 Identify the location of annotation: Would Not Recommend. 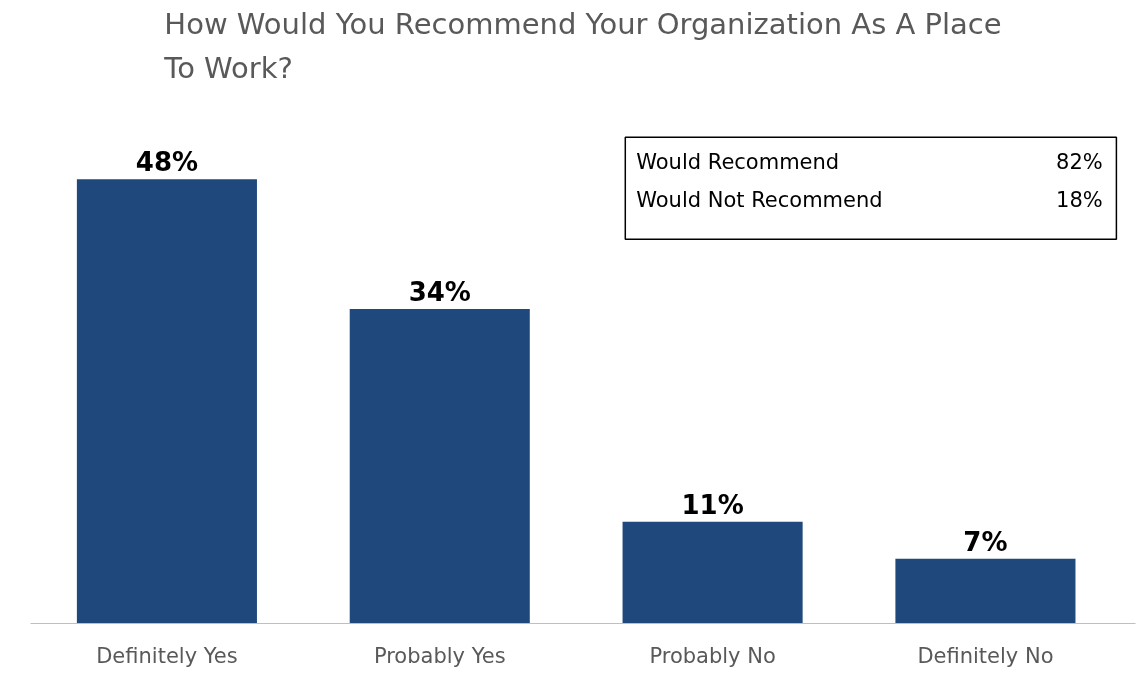
(759, 200).